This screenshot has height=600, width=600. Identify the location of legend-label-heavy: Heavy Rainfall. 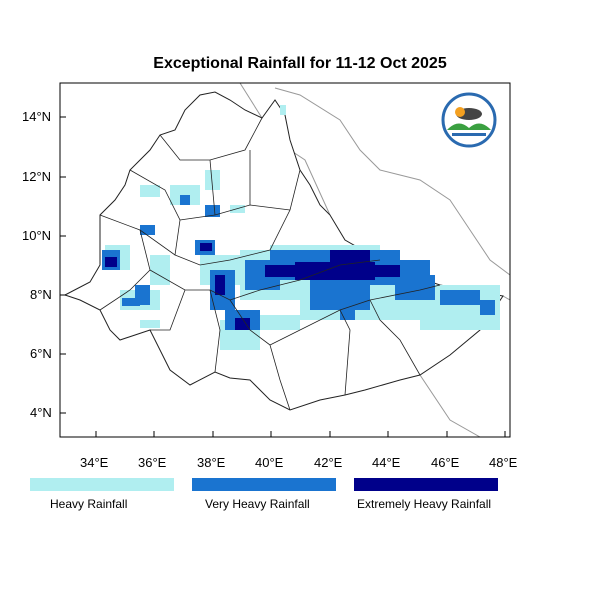
(89, 504).